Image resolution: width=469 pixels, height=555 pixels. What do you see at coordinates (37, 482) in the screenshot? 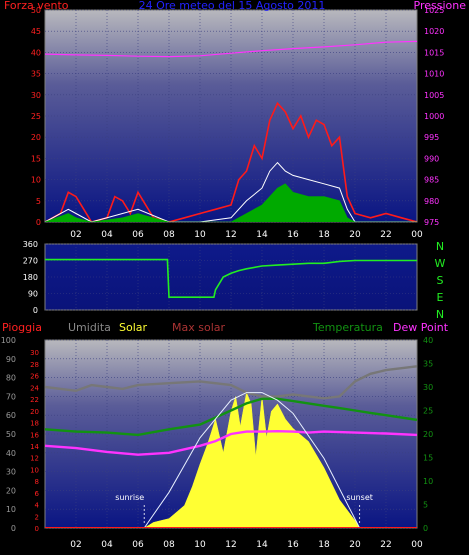
I see `y-tick-label: 8` at bounding box center [37, 482].